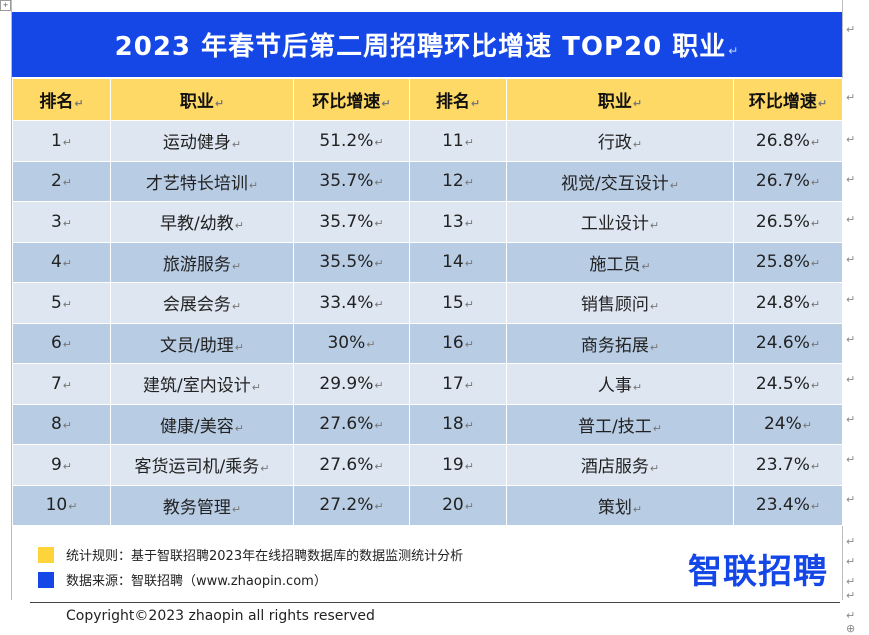 This screenshot has width=869, height=635. I want to click on table-row: 8↵ 健康/美容↵ 27.6%↵ 18↵ 普工/技工↵ 24%↵, so click(427, 424).